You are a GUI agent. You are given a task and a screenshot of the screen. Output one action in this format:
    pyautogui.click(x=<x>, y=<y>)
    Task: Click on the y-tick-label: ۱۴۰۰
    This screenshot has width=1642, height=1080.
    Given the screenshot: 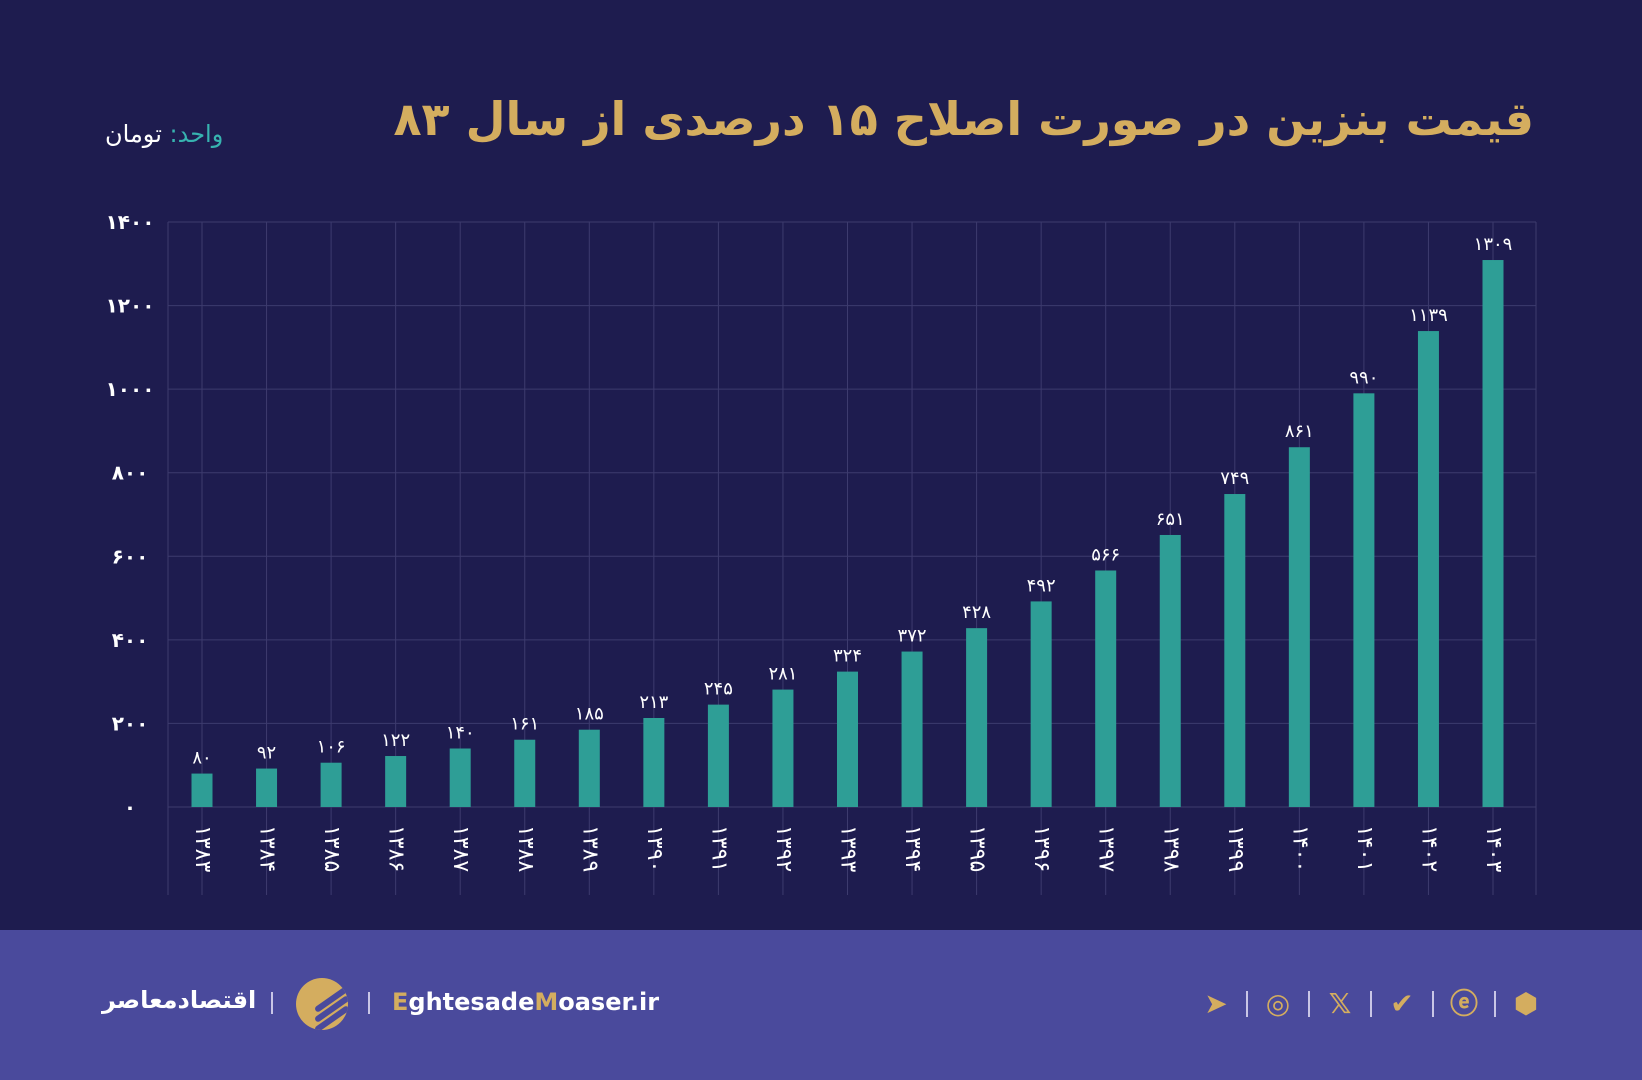 What is the action you would take?
    pyautogui.click(x=130, y=222)
    